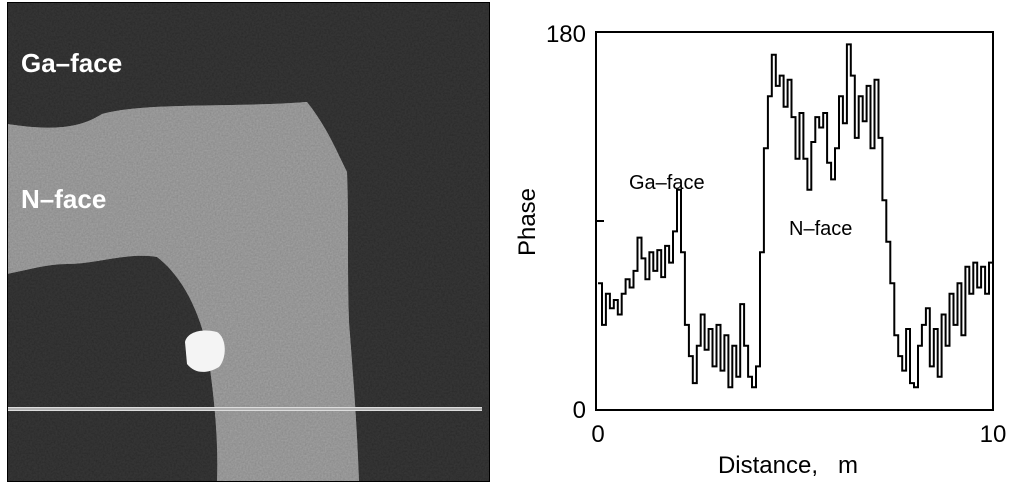 This screenshot has height=484, width=1012. Describe the element at coordinates (566, 34) in the screenshot. I see `y-tick-label-max: 180` at that location.